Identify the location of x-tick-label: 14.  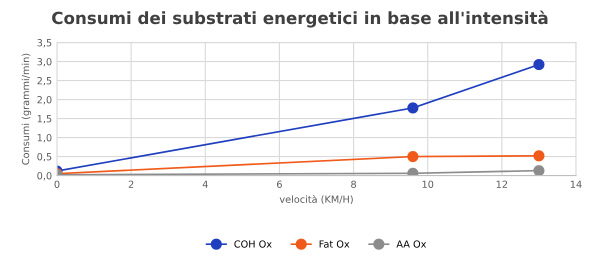
(576, 184).